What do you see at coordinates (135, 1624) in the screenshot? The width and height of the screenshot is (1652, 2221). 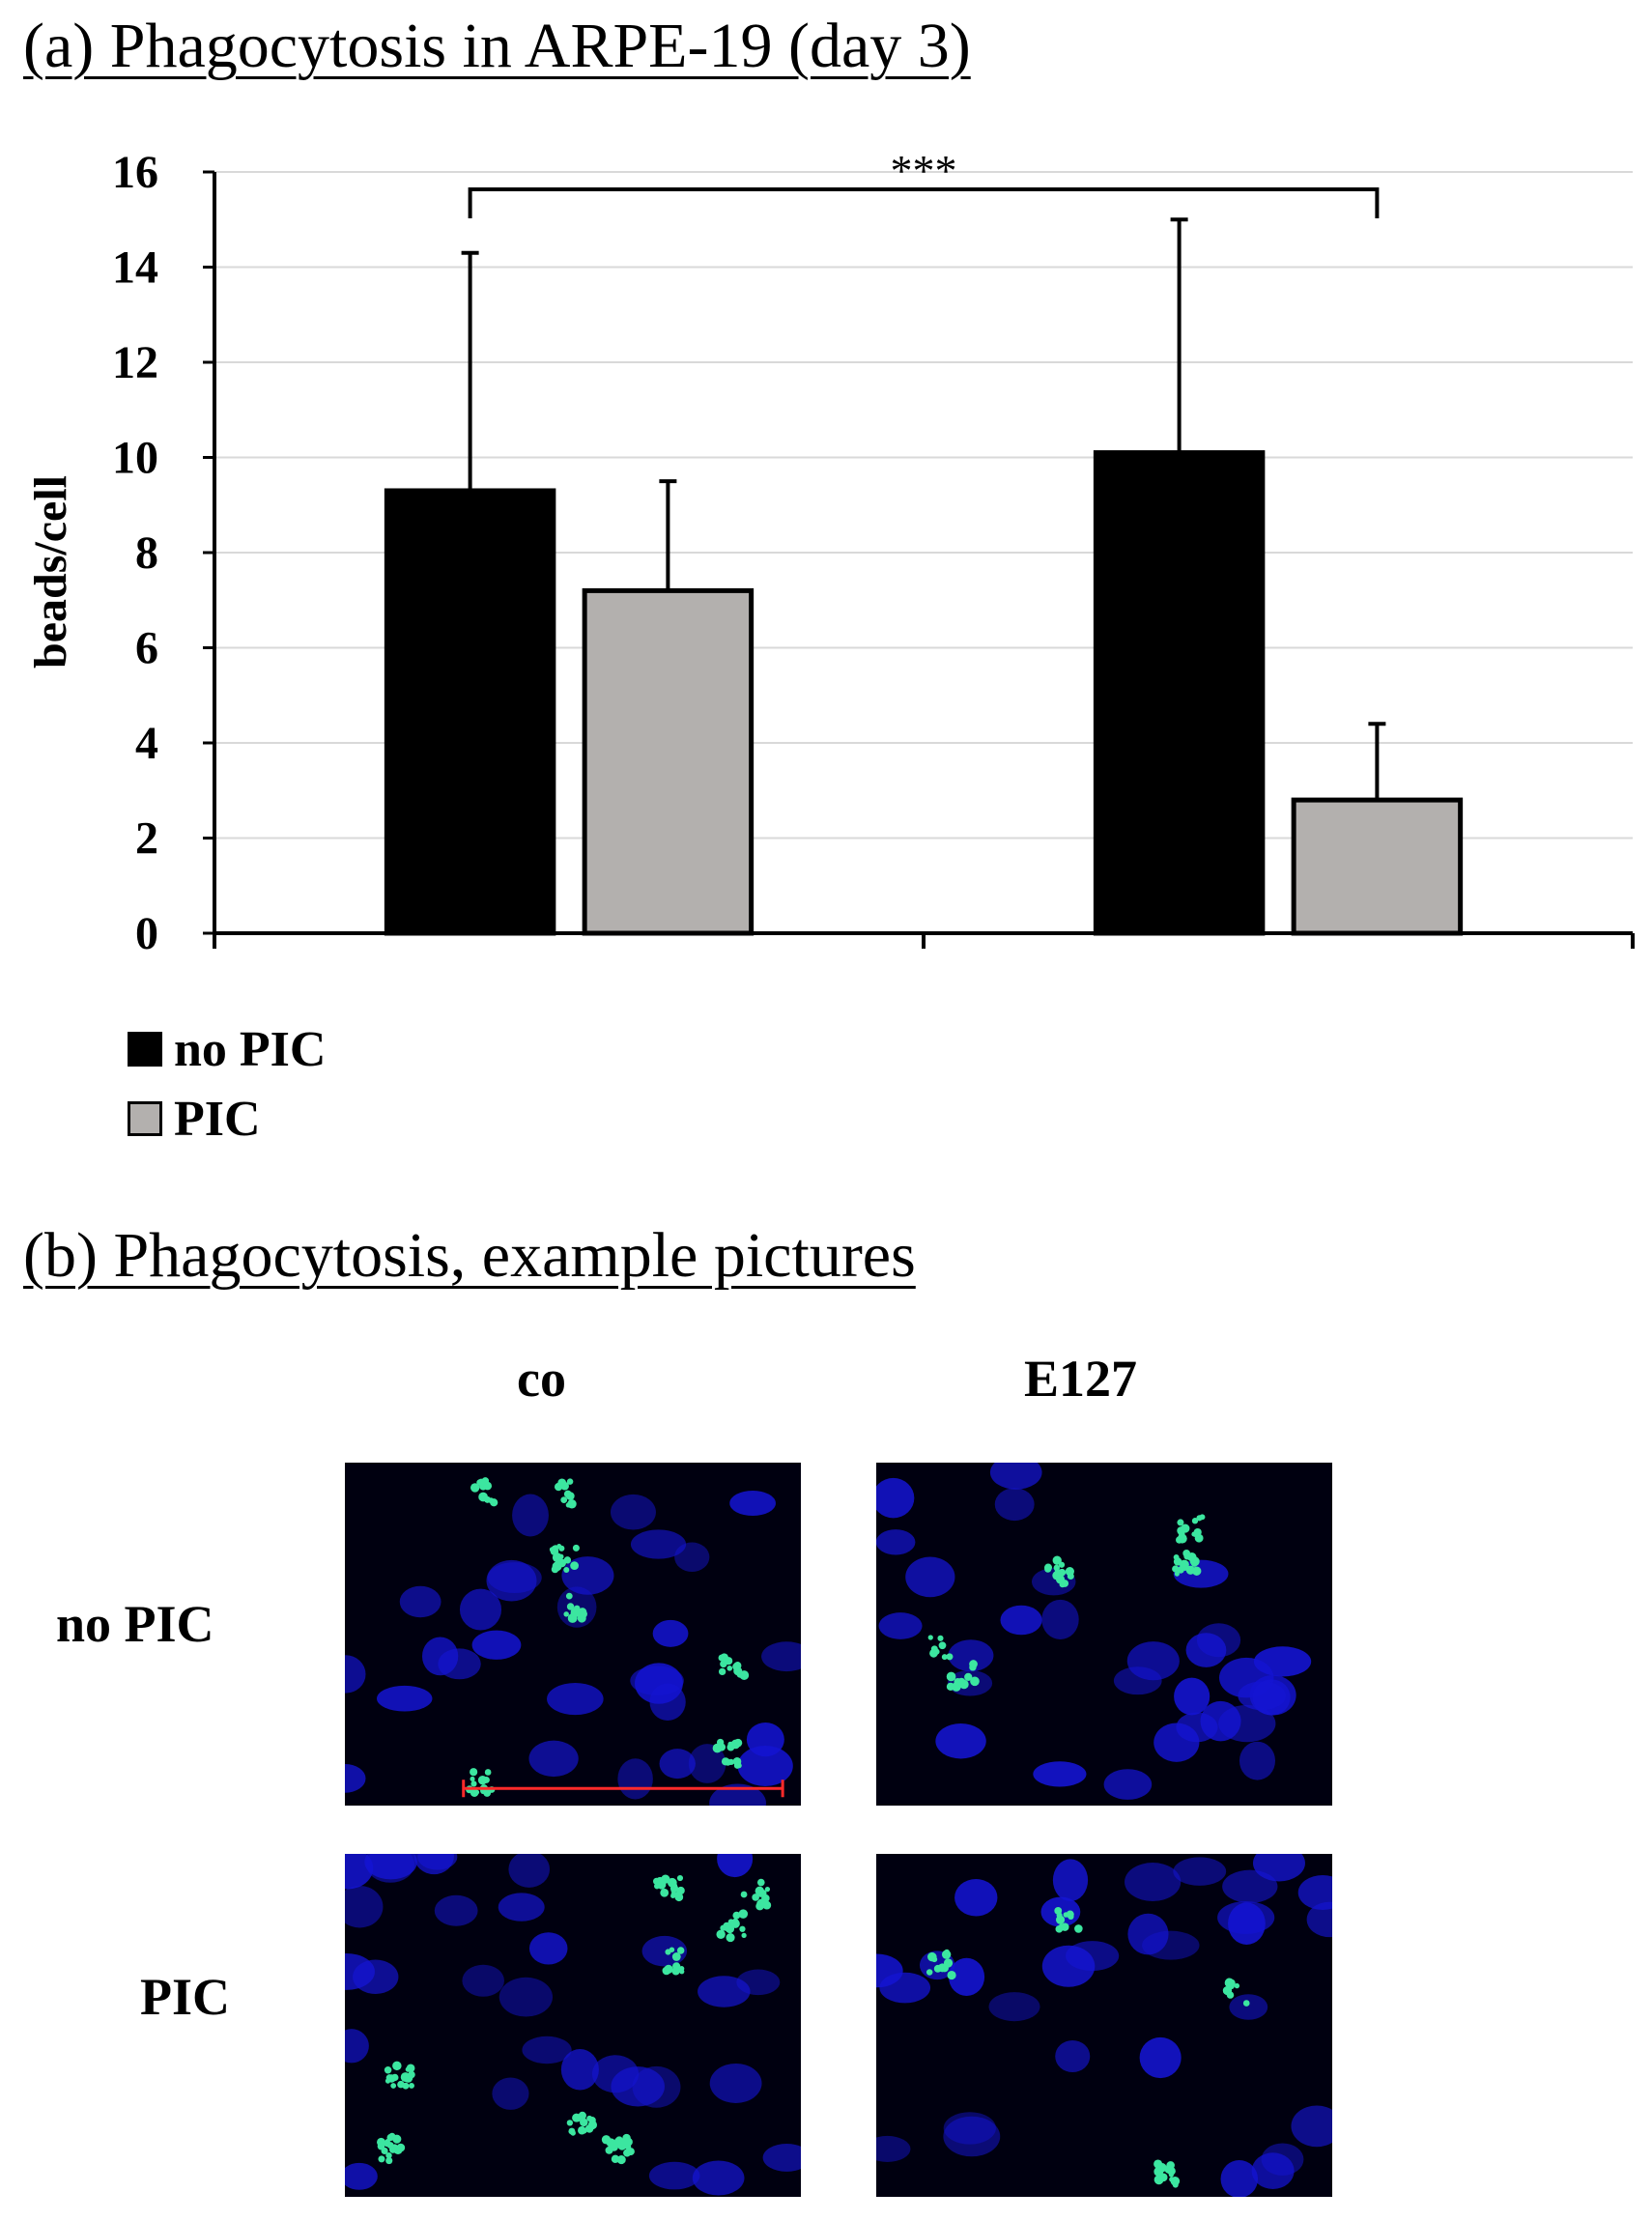 I see `row-label-no-pic: no PIC` at bounding box center [135, 1624].